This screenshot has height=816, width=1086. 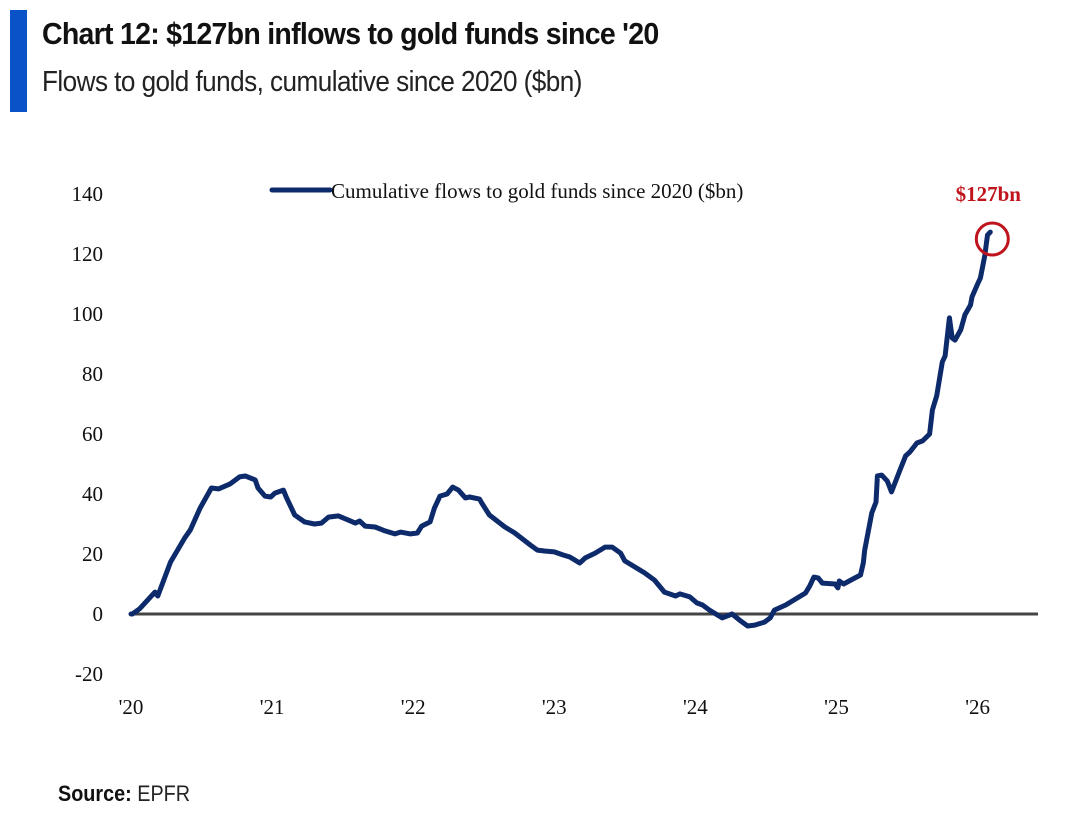 I want to click on title-accent-bar, so click(x=18, y=61).